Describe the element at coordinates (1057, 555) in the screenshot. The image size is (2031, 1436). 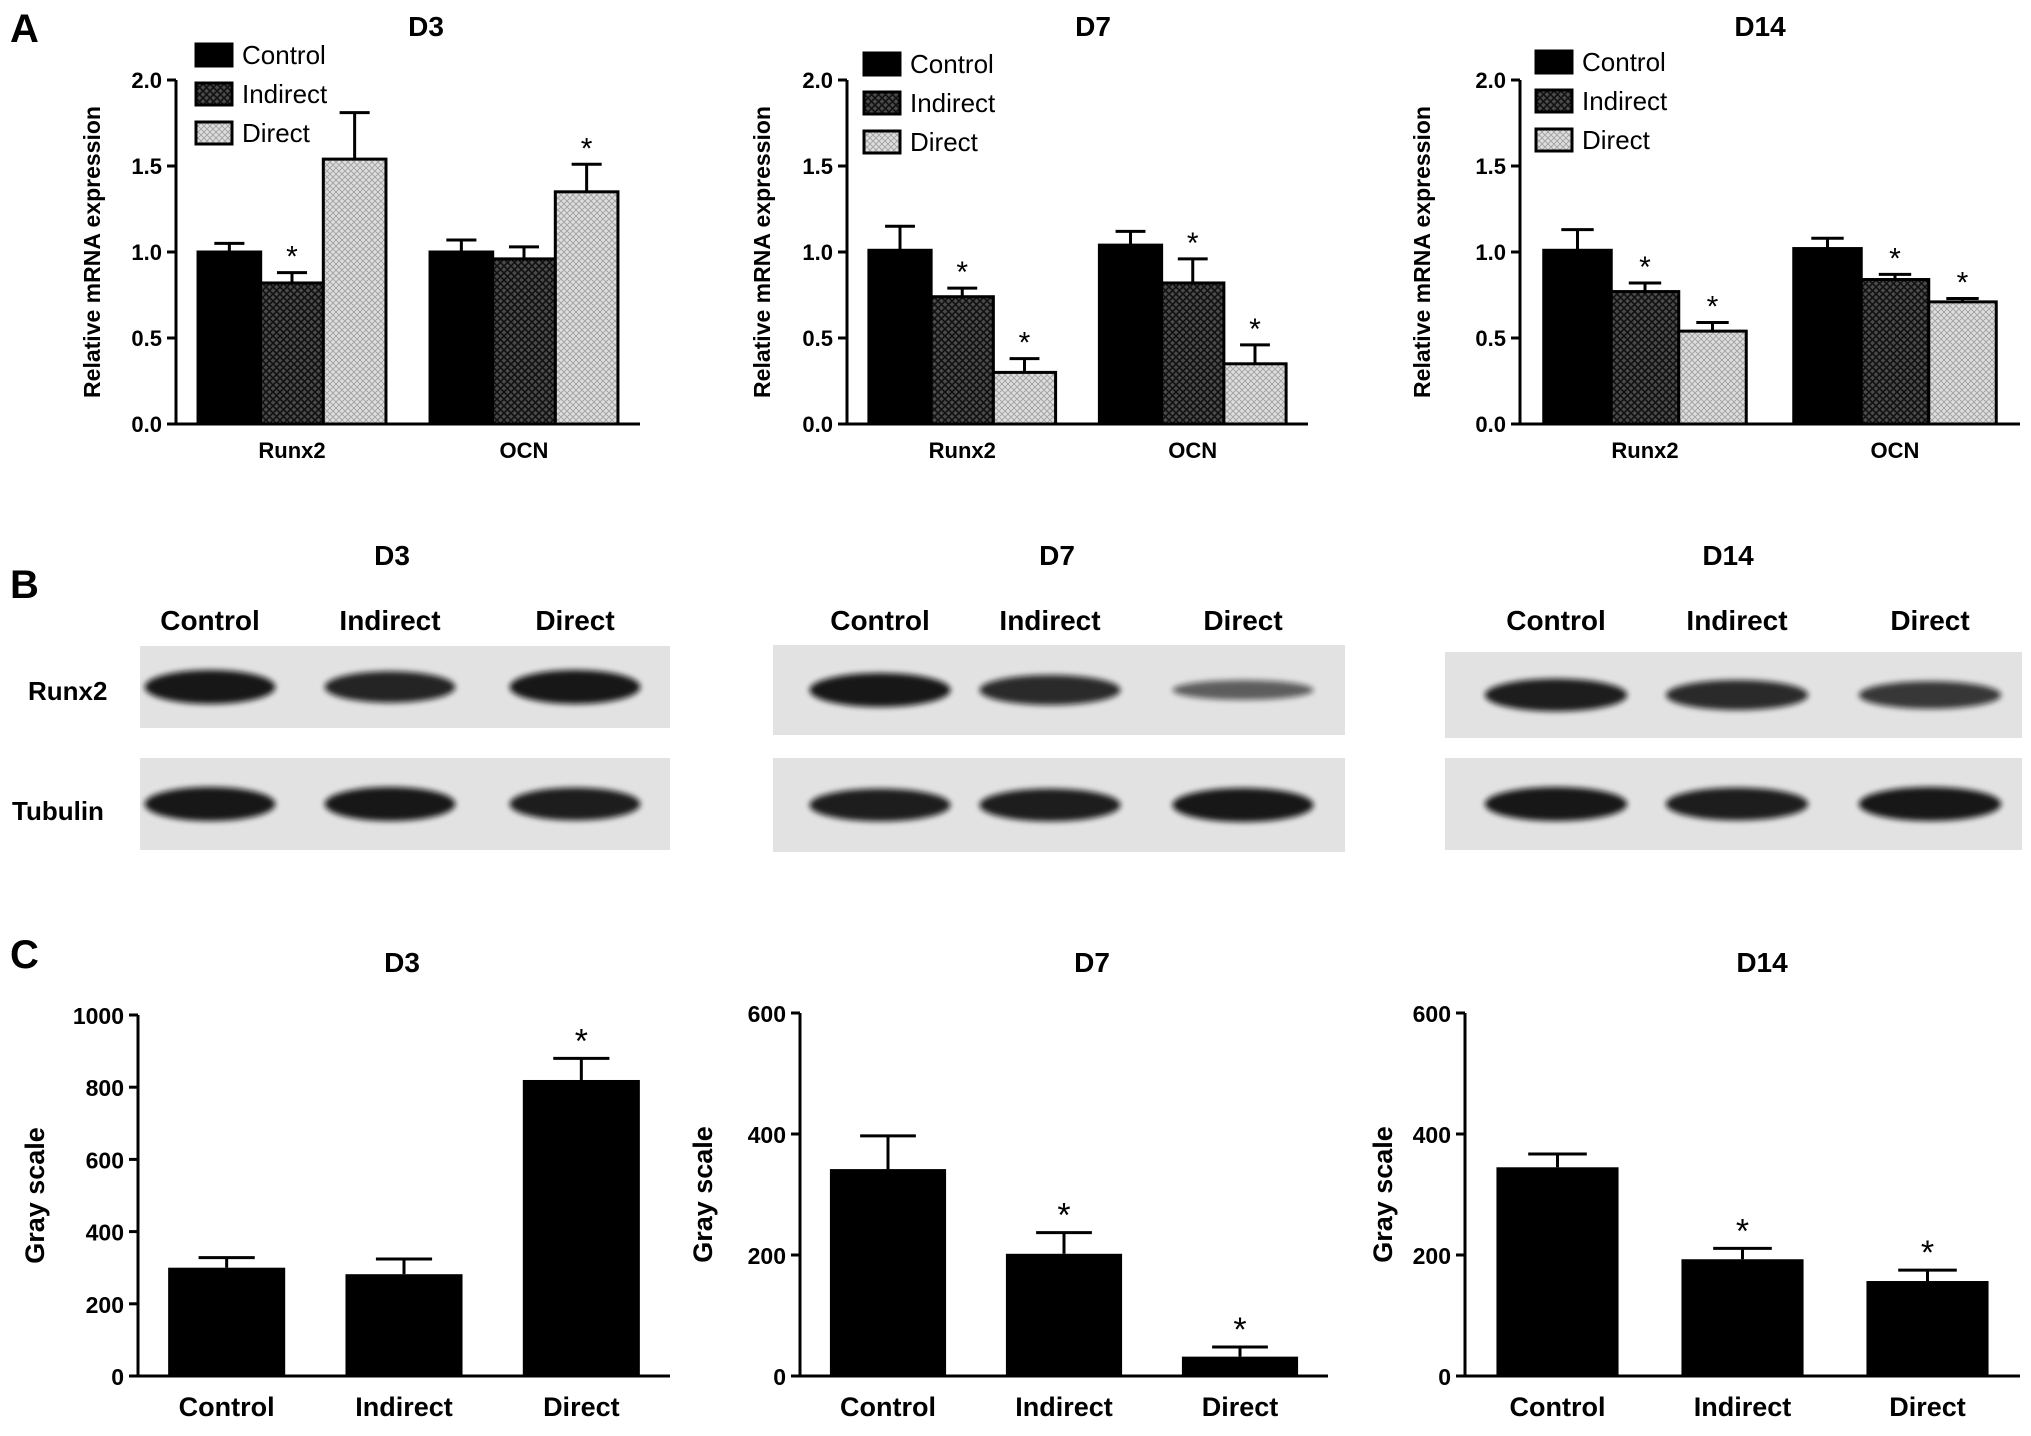
I see `blot-title-d7: D7` at that location.